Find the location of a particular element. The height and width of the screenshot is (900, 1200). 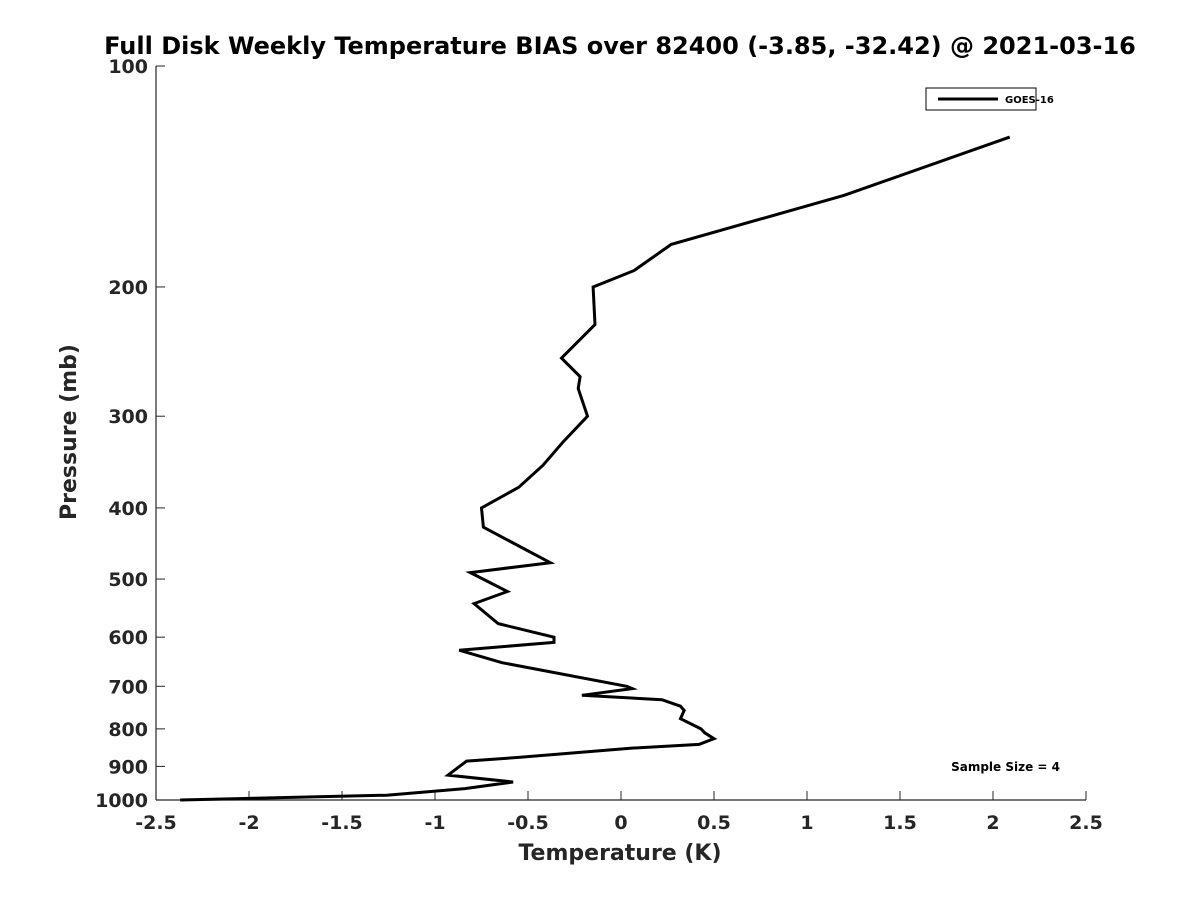

y-tick-label: 1000 is located at coordinates (121, 801).